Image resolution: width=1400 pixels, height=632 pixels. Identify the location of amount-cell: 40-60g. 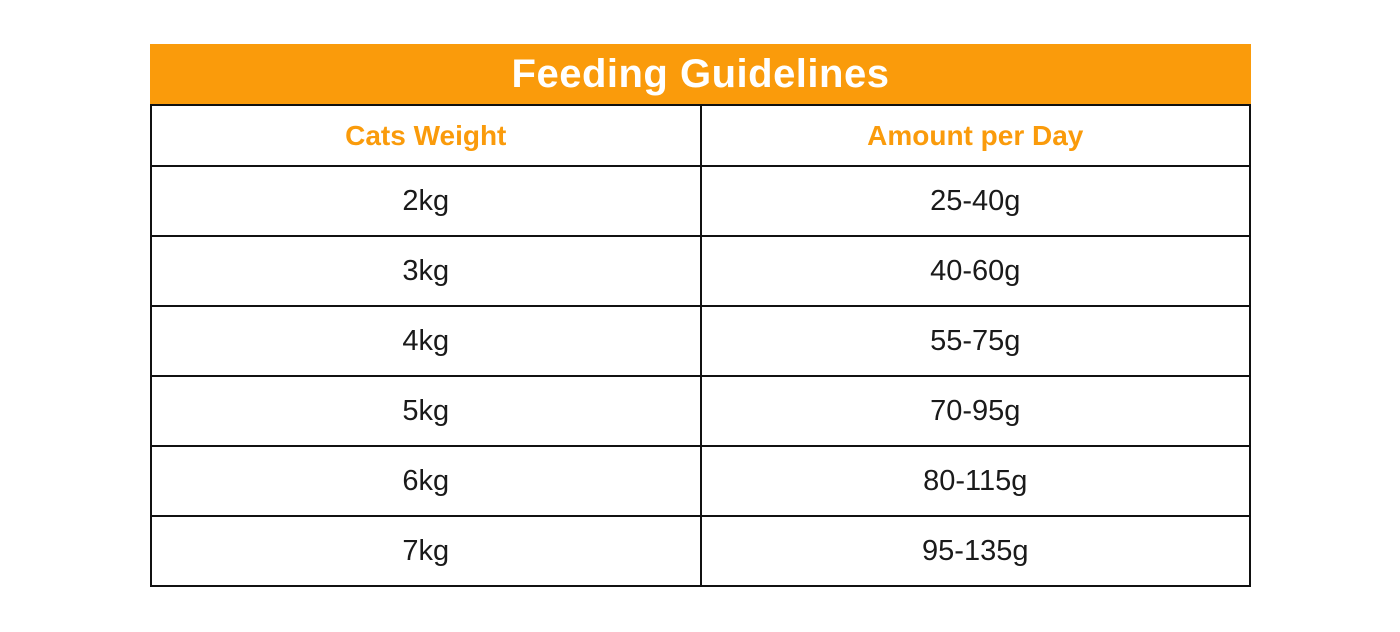
(975, 271).